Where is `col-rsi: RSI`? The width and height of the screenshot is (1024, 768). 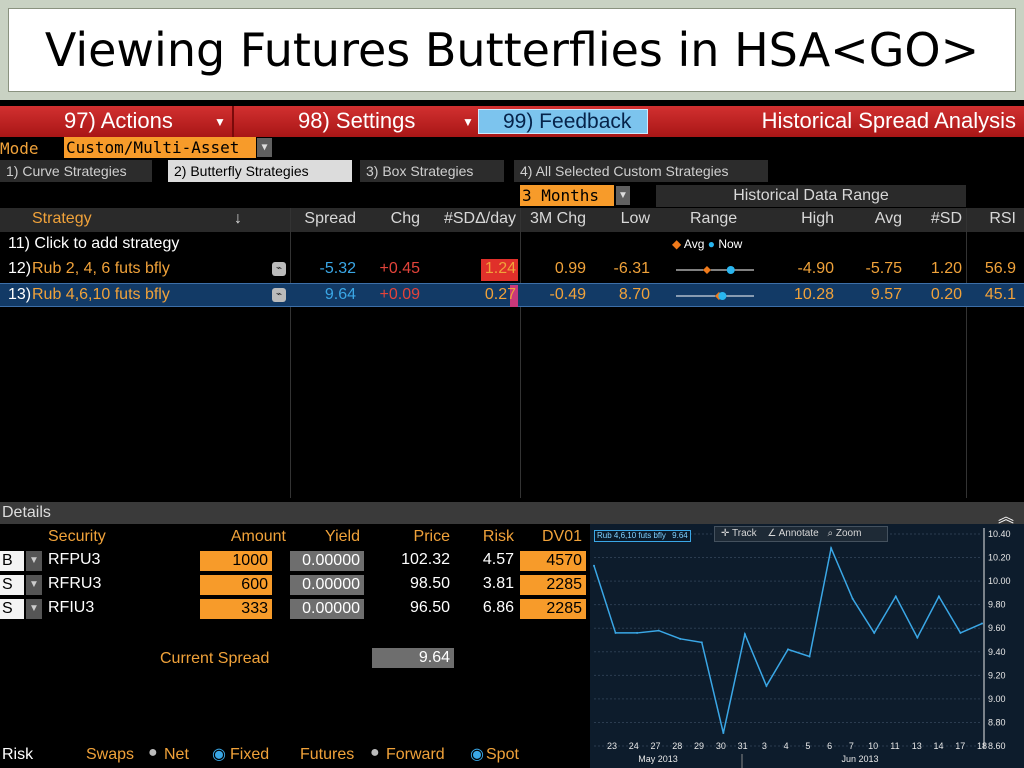
col-rsi: RSI is located at coordinates (1002, 218).